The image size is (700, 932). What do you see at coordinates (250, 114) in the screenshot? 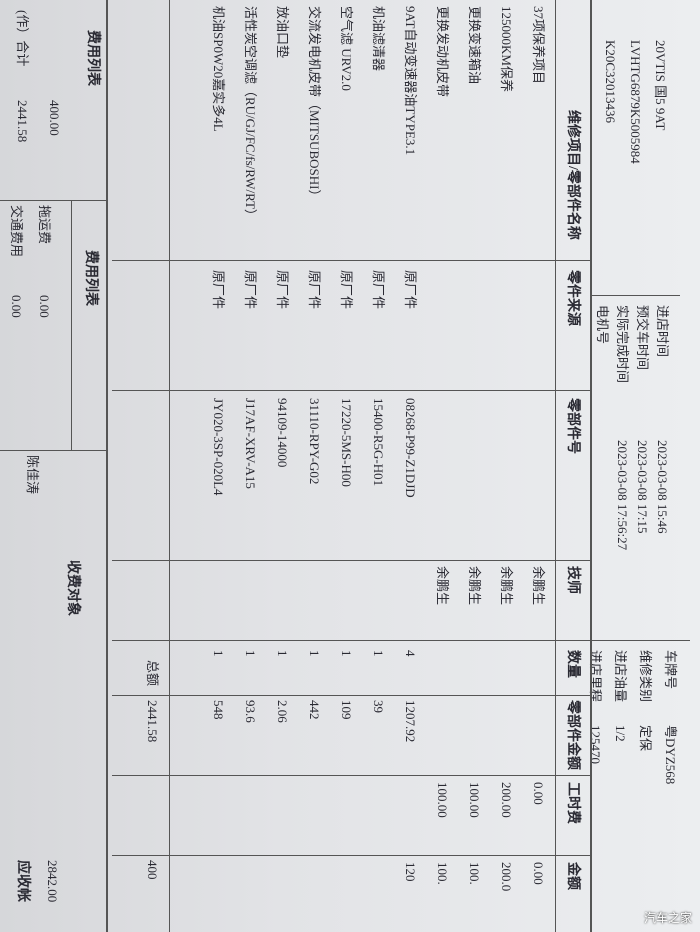
I see `cell-name: 活性炭空调滤（RU/GJ/FC/fs/RW/RT）` at bounding box center [250, 114].